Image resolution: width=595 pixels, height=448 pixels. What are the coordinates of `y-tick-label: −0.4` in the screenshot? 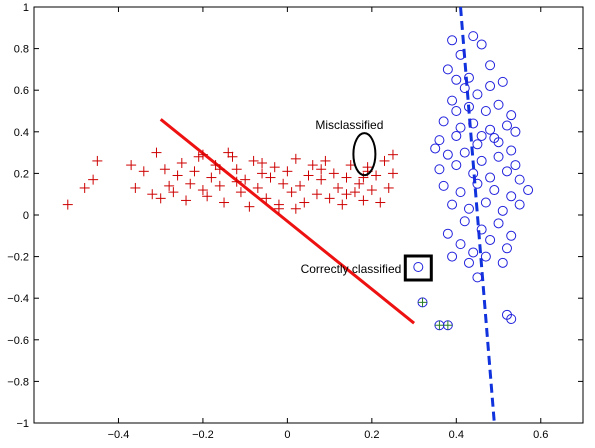 It's located at (18, 299).